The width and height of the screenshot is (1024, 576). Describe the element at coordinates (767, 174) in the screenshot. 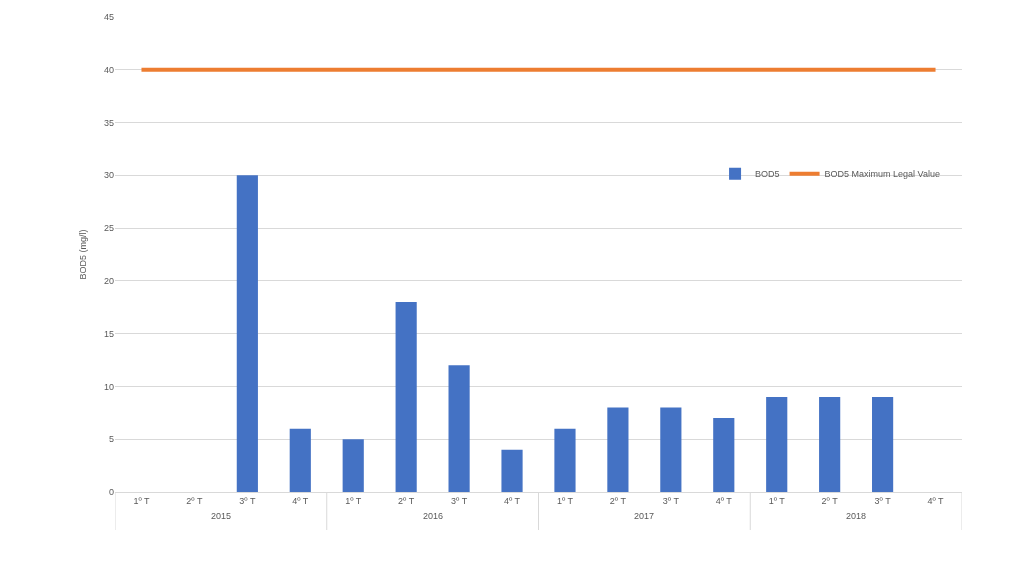

I see `legend-label: BOD5` at that location.